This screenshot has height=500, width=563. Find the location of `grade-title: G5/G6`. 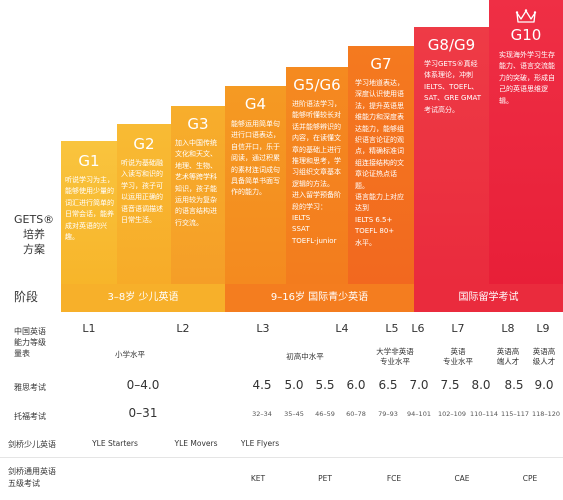

grade-title: G5/G6 is located at coordinates (317, 85).